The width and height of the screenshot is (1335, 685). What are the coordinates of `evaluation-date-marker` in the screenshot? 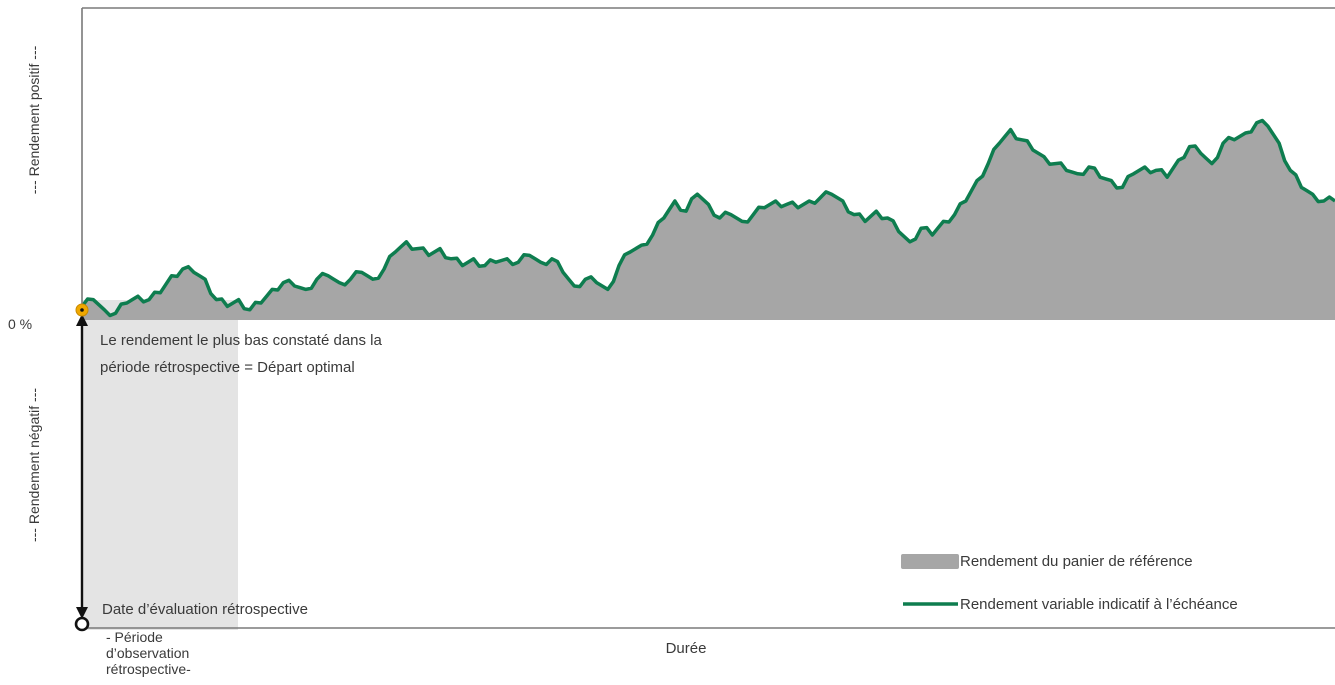 It's located at (82, 624).